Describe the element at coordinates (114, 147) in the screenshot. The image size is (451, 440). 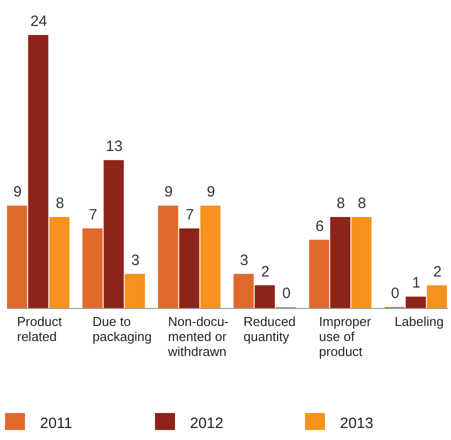
I see `data-label: 13` at that location.